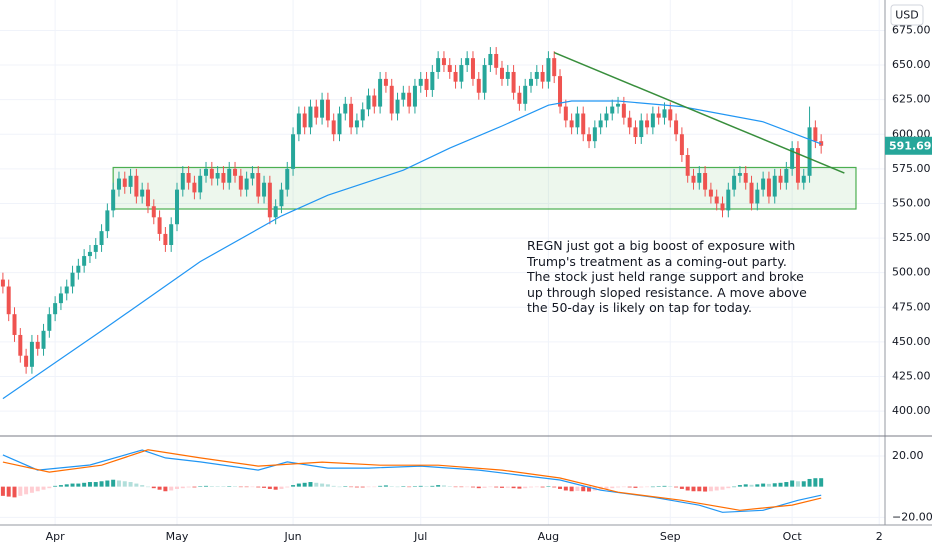  What do you see at coordinates (177, 536) in the screenshot?
I see `x-tick-label: May` at bounding box center [177, 536].